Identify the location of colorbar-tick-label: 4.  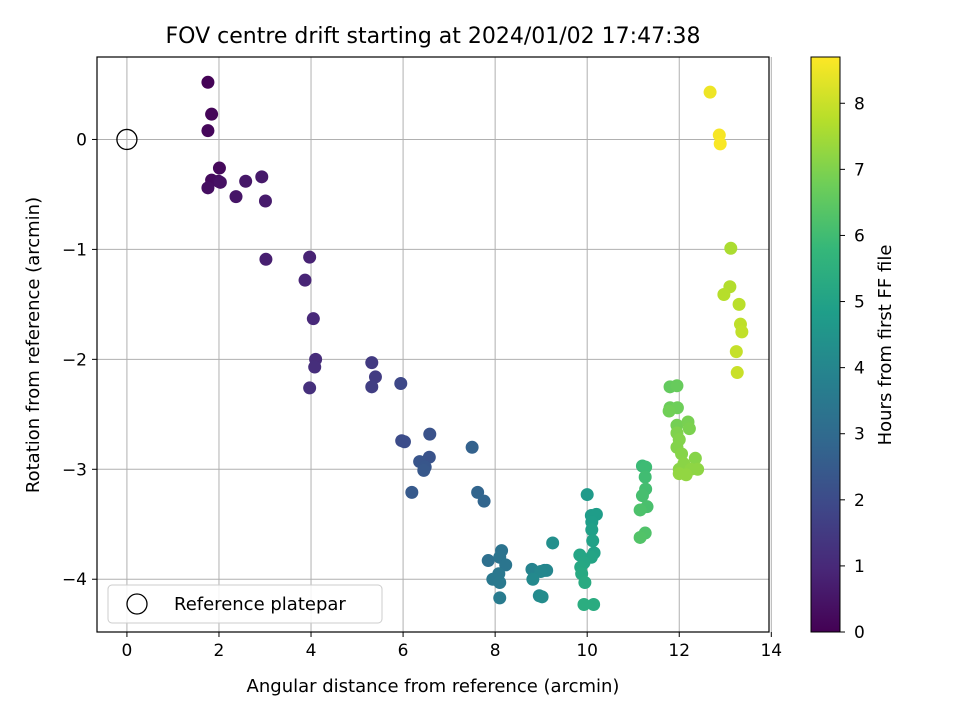
(859, 369).